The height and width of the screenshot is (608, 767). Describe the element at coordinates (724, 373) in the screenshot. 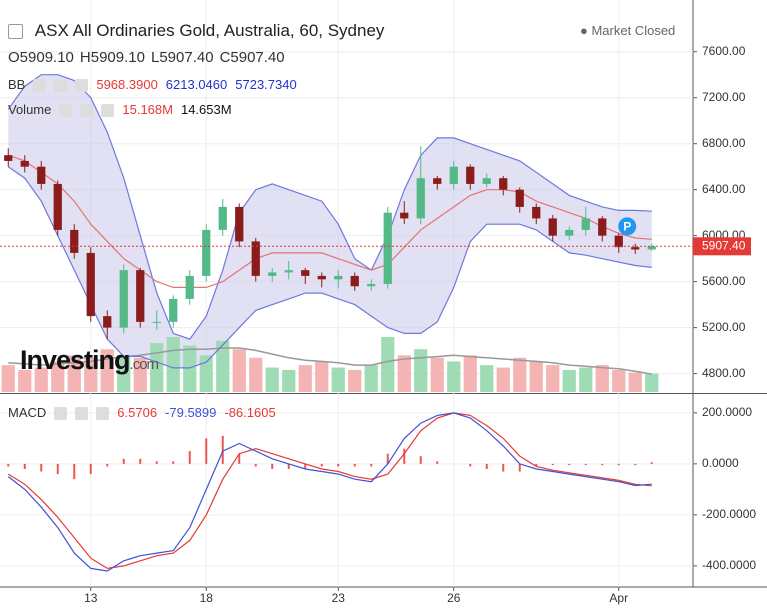

I see `y-tick-label: 4800.00` at that location.